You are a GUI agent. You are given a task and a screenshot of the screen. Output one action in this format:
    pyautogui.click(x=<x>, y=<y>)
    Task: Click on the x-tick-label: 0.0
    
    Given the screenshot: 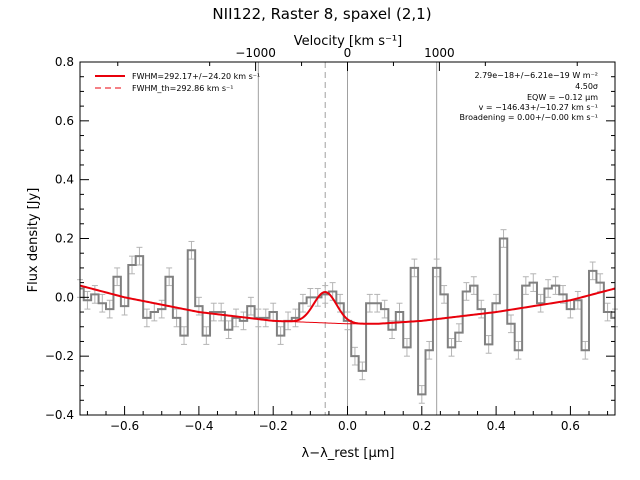 What is the action you would take?
    pyautogui.click(x=347, y=426)
    